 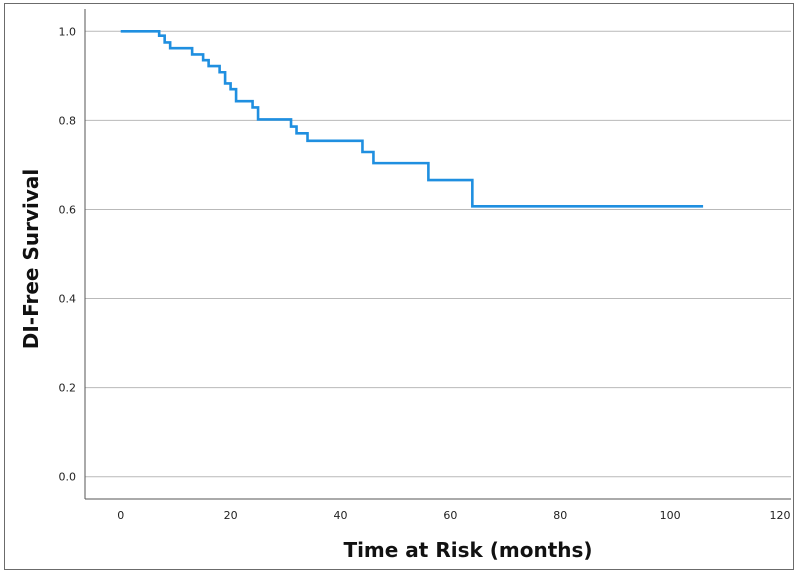 What do you see at coordinates (68, 31) in the screenshot?
I see `y-tick-label: 1.0` at bounding box center [68, 31].